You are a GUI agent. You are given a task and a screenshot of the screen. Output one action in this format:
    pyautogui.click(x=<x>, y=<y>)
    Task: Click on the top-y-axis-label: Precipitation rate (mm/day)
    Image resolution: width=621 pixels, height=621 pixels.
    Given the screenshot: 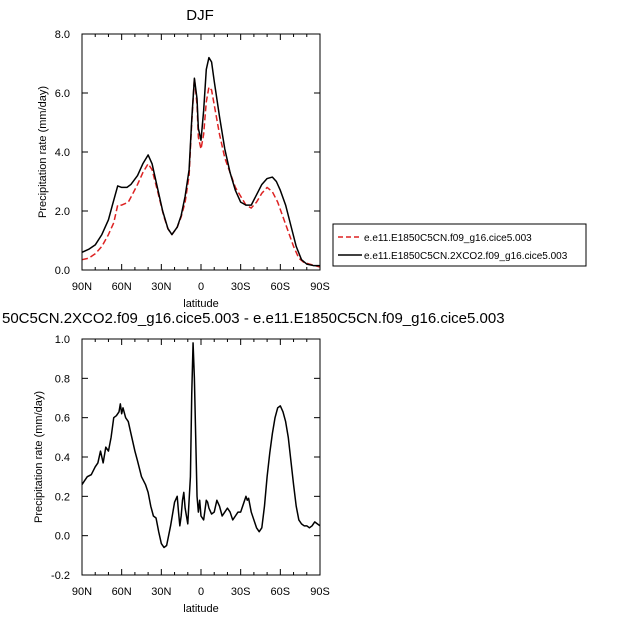 What is the action you would take?
    pyautogui.click(x=43, y=152)
    